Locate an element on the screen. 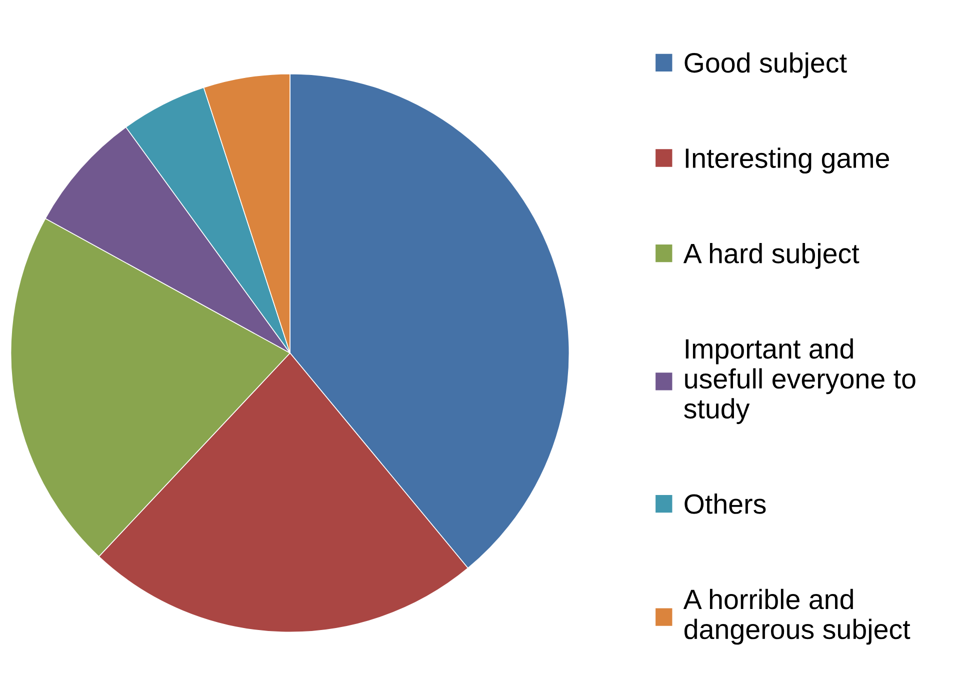  legend-label: A hard subject is located at coordinates (771, 256).